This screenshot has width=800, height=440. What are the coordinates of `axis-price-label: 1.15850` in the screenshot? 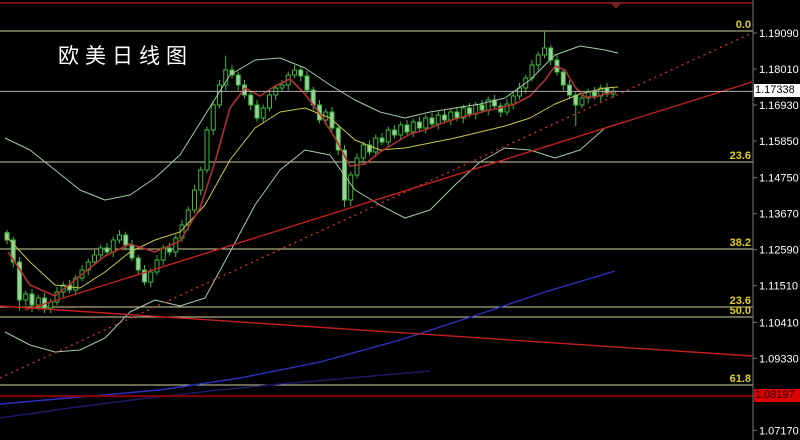 It's located at (779, 142).